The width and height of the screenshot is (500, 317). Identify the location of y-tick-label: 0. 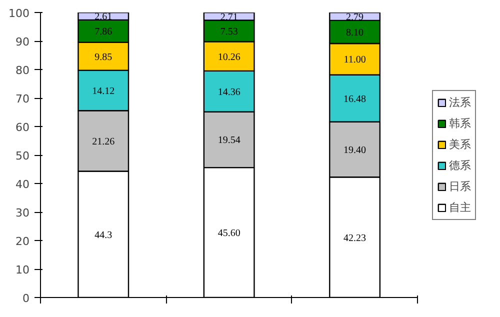
(26, 298).